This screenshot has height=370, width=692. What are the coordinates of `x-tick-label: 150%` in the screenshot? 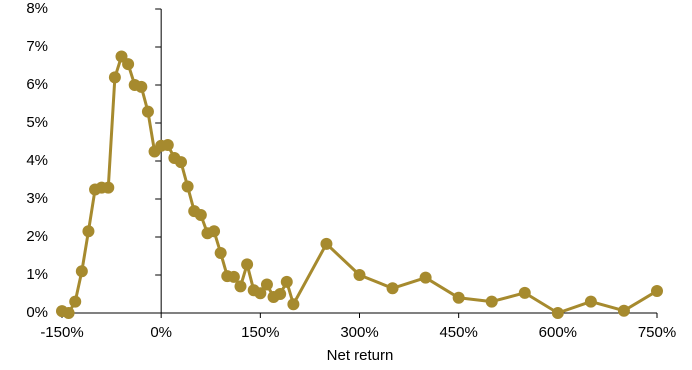 It's located at (260, 332).